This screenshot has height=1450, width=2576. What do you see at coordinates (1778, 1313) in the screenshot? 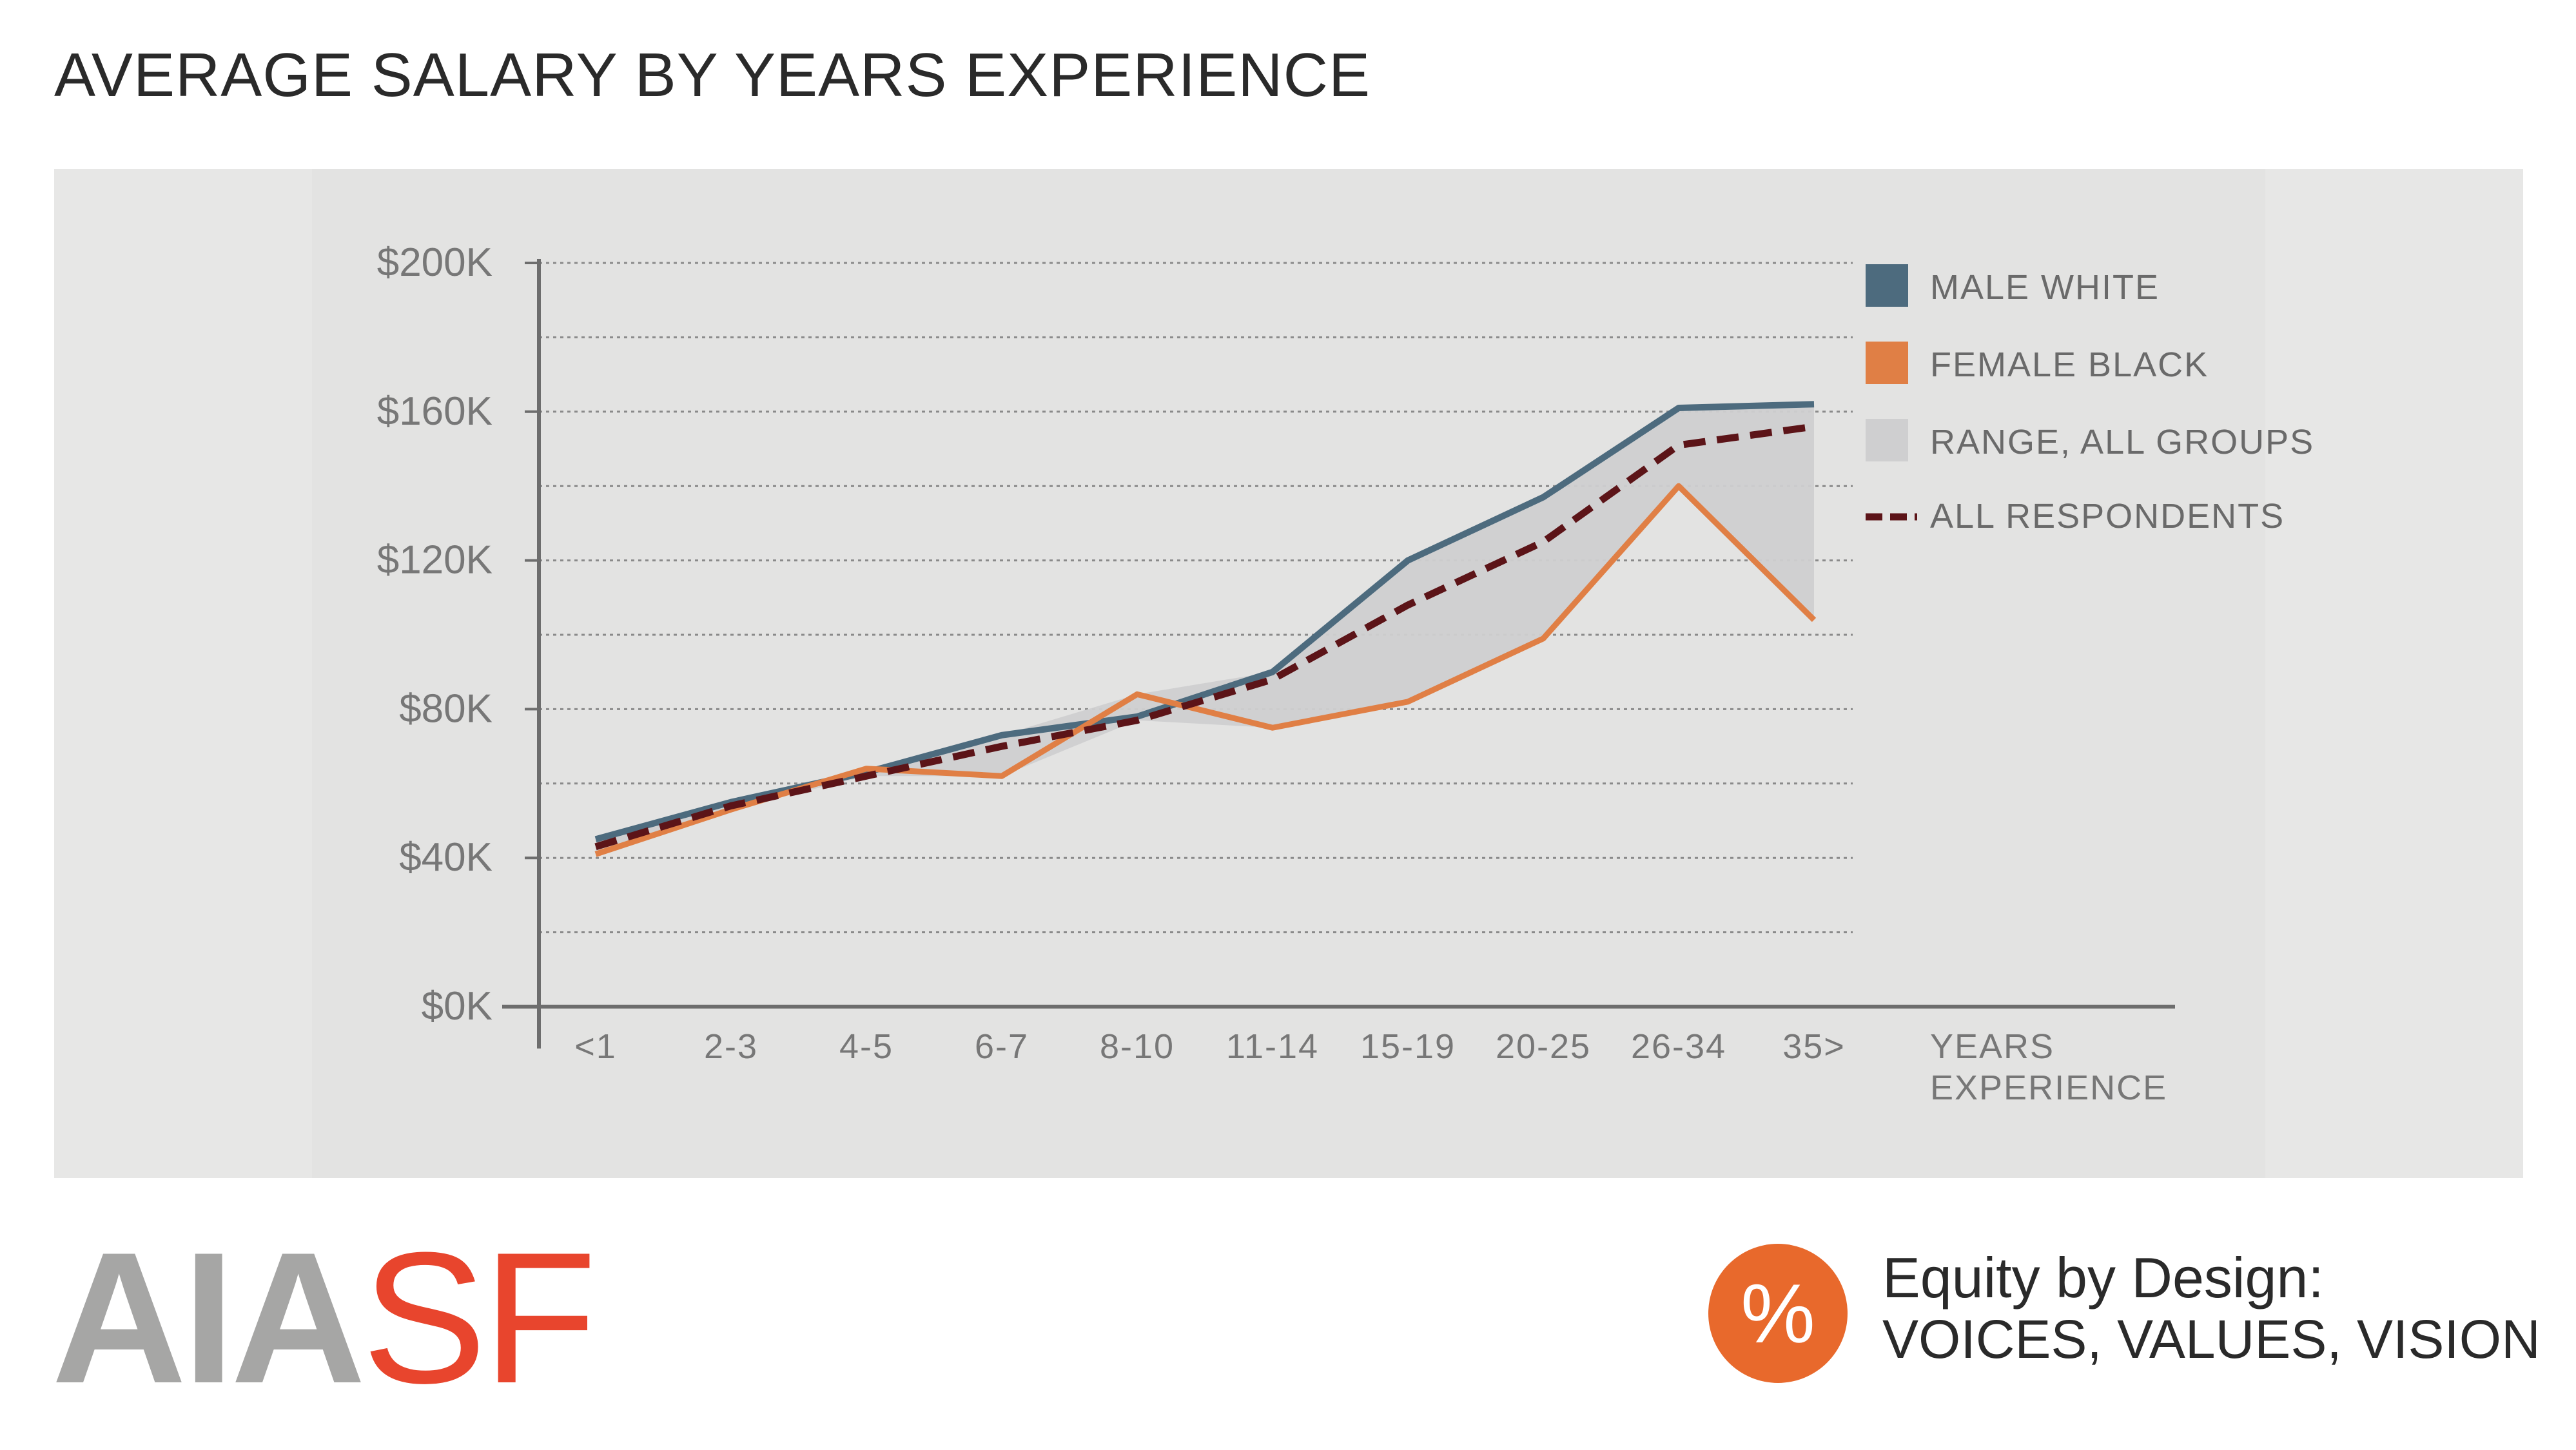
I see `percent-badge-icon: %` at bounding box center [1778, 1313].